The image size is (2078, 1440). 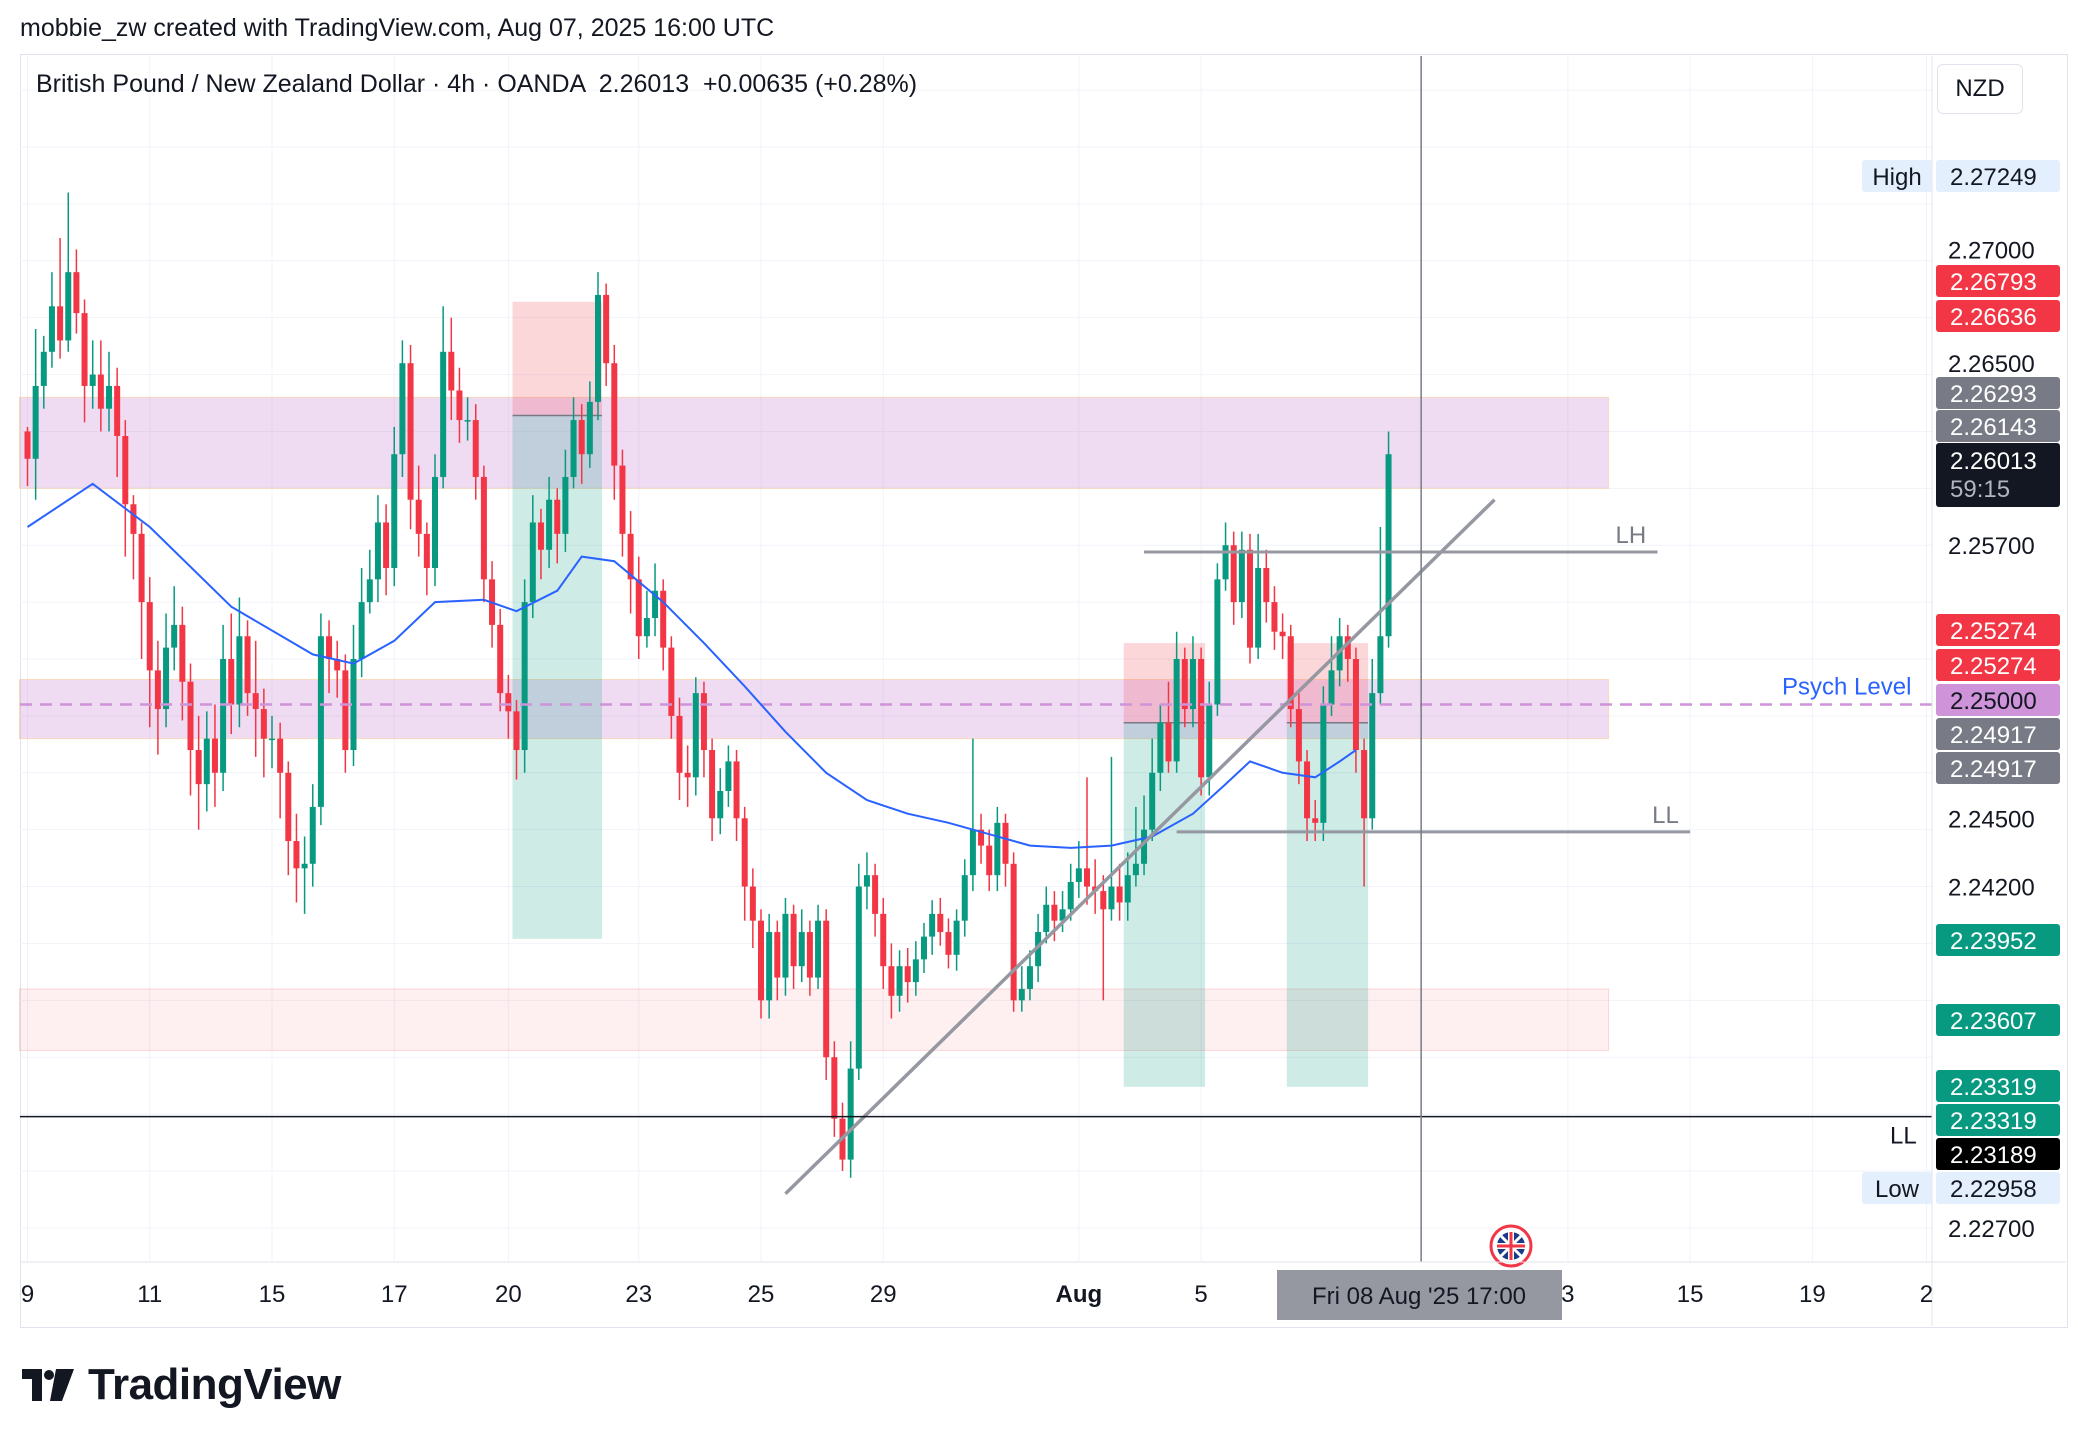 What do you see at coordinates (1993, 461) in the screenshot?
I see `last-price-value: 2.26013` at bounding box center [1993, 461].